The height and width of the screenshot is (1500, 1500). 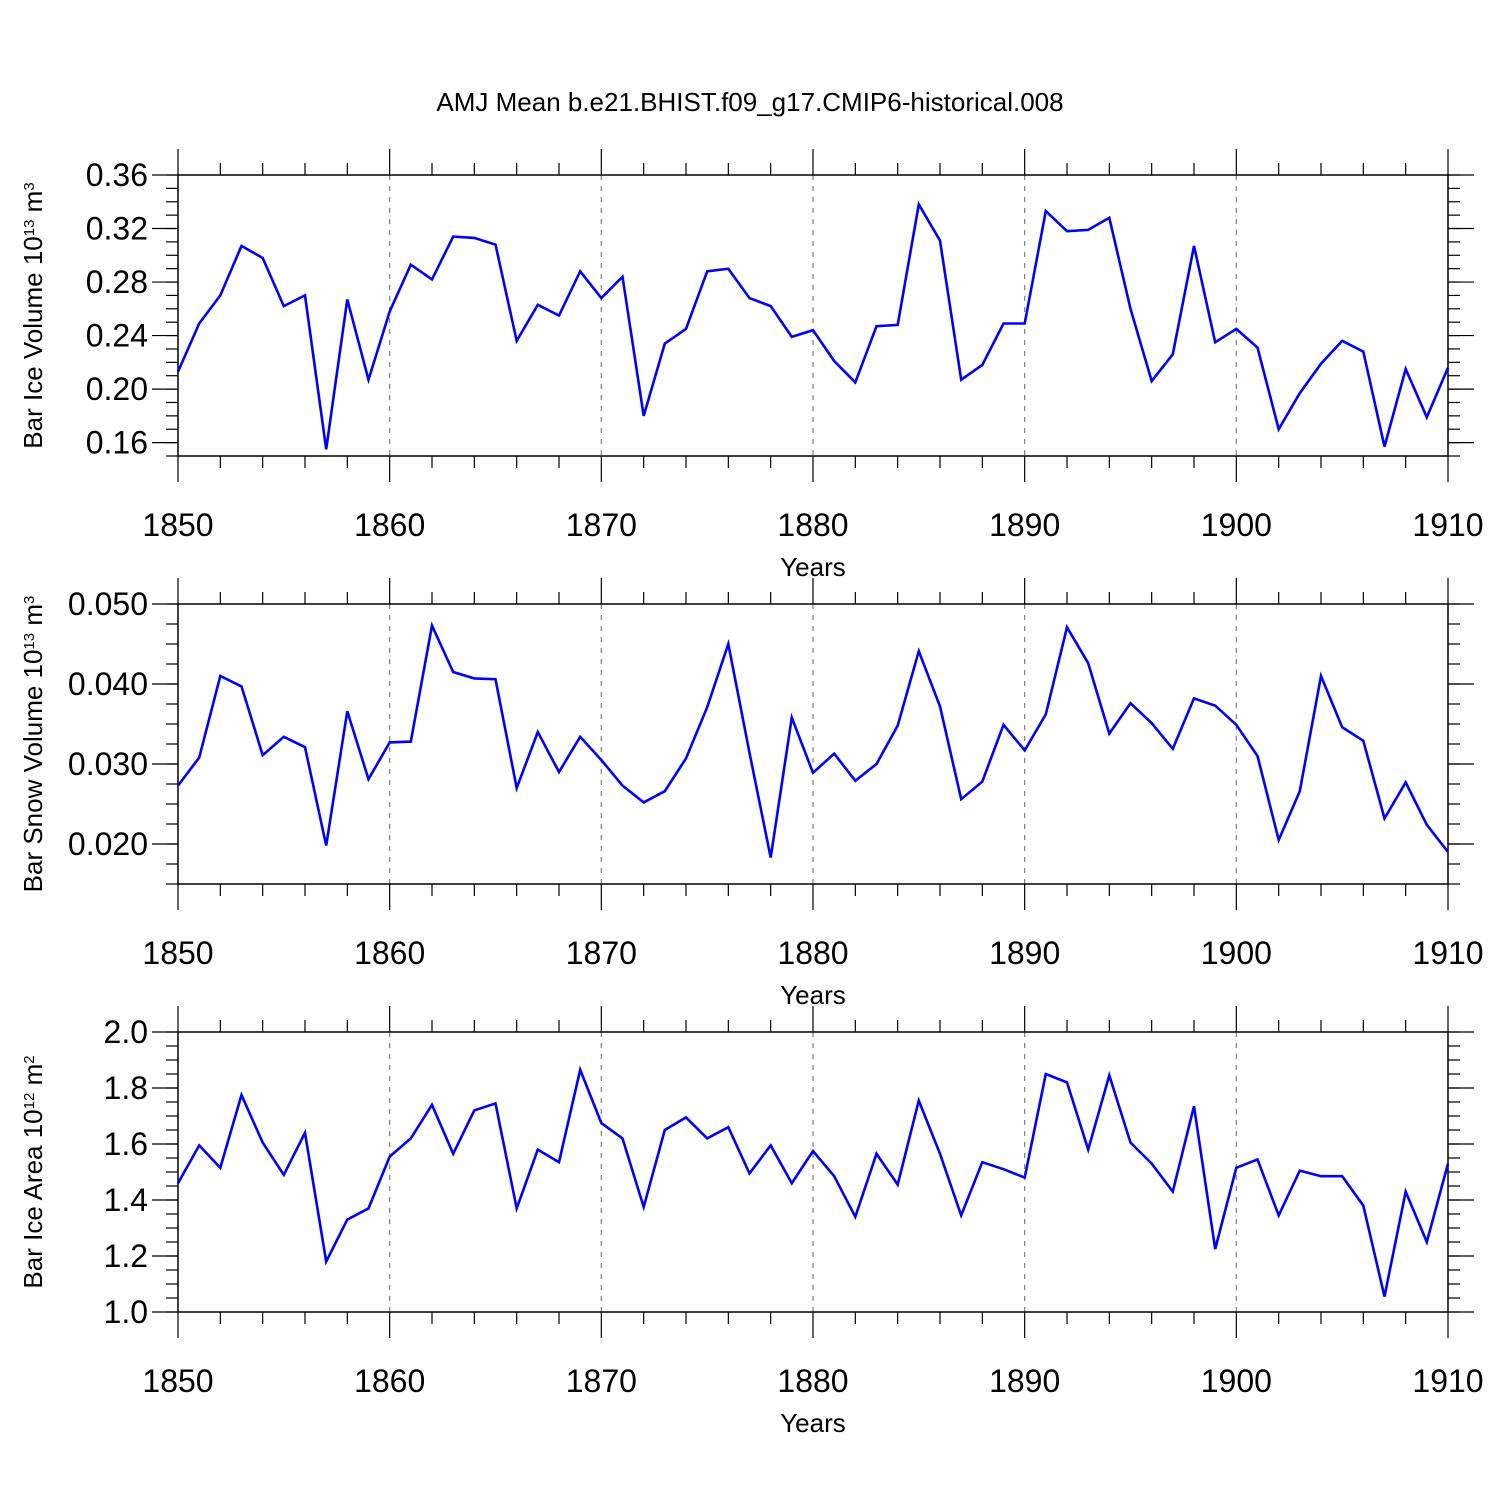 What do you see at coordinates (108, 764) in the screenshot?
I see `y-tick-label: 0.030` at bounding box center [108, 764].